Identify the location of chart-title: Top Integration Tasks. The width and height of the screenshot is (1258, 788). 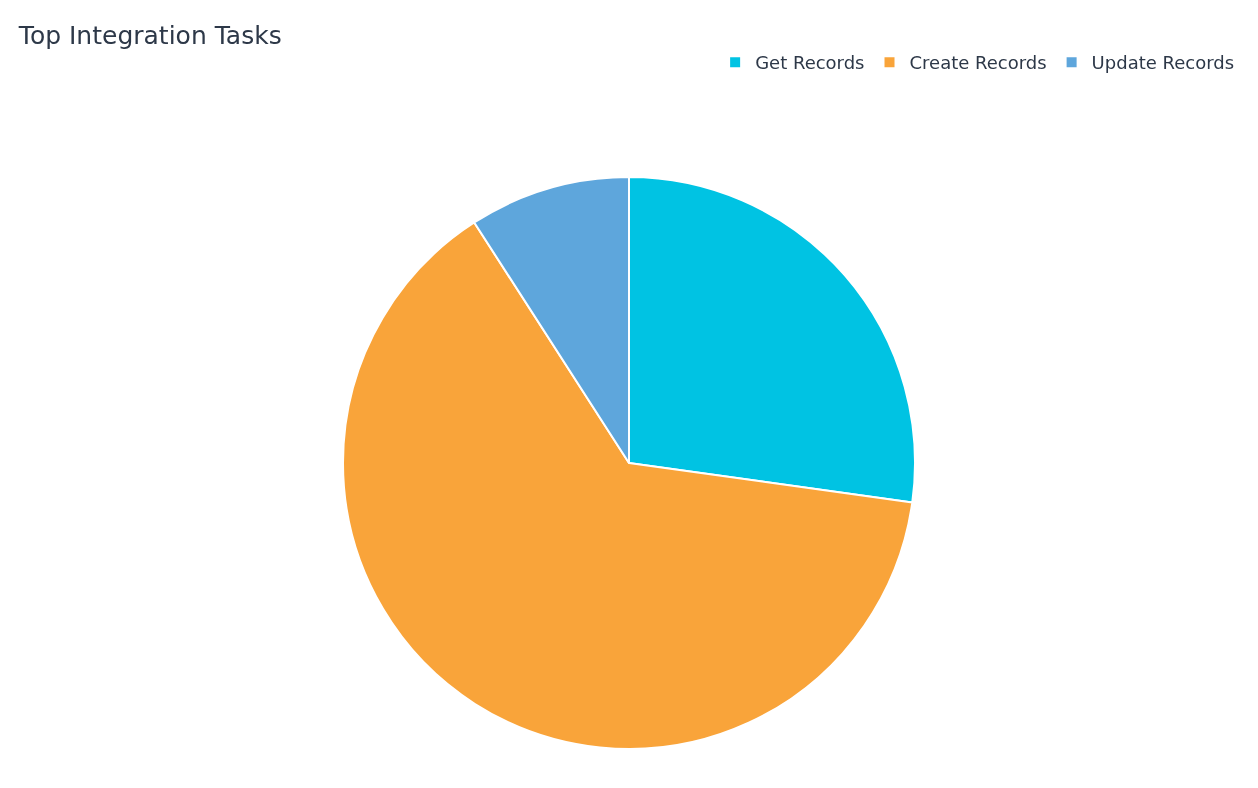
(149, 36).